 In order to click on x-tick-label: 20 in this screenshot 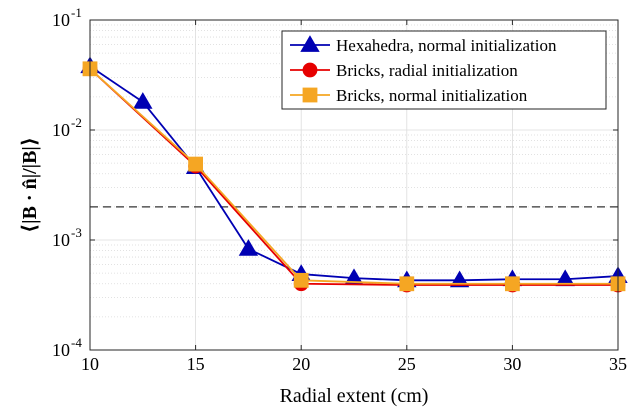, I will do `click(301, 364)`.